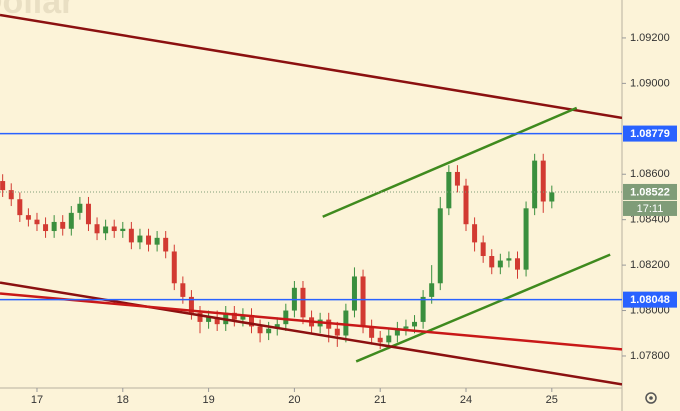  I want to click on y-tick-label: 1.08600, so click(650, 174).